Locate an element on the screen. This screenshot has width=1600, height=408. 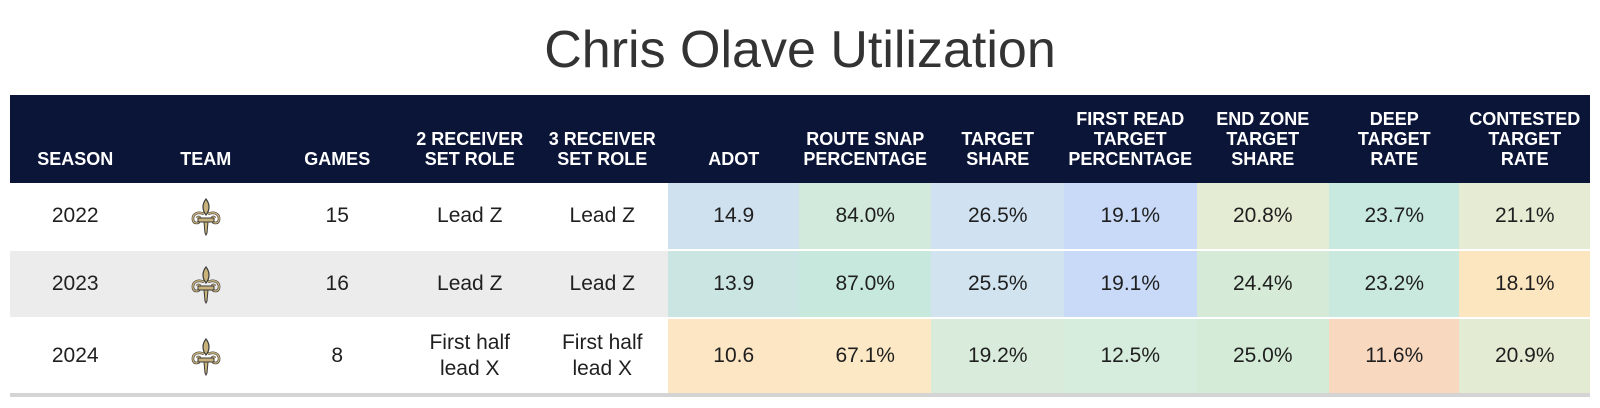
col-header-team: Team is located at coordinates (205, 139).